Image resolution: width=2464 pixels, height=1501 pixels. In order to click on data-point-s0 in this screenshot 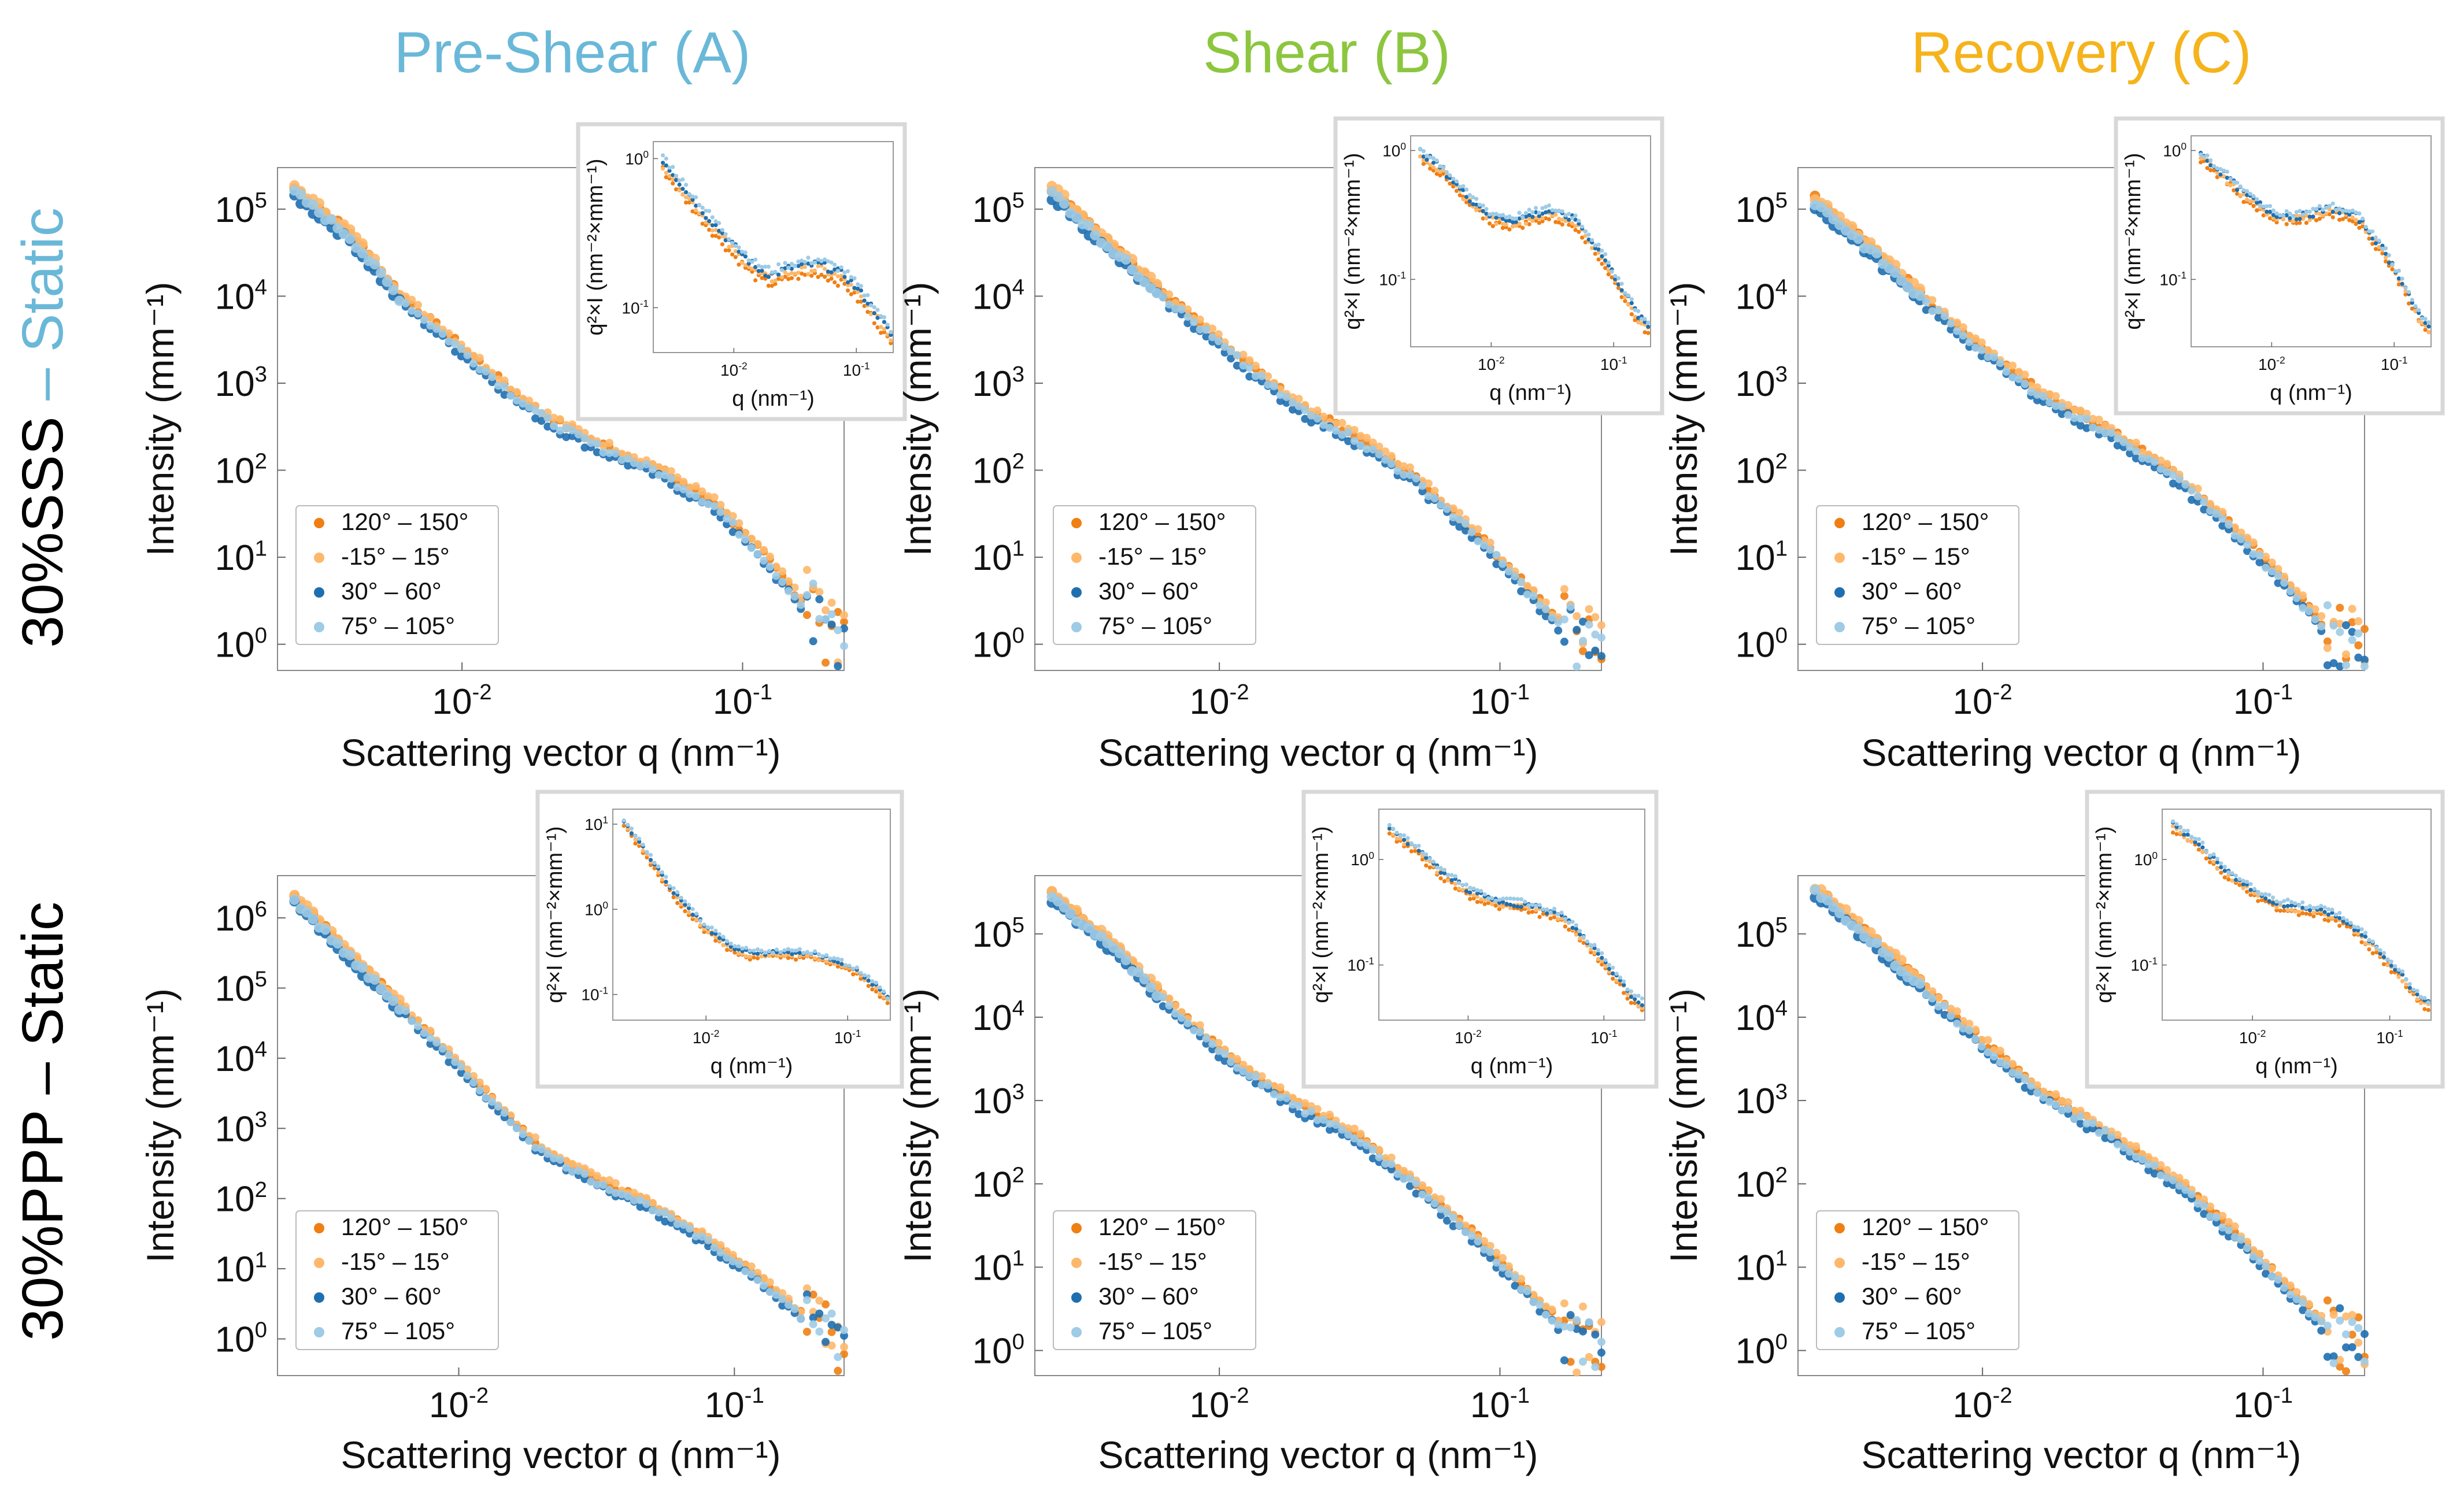, I will do `click(844, 1354)`.